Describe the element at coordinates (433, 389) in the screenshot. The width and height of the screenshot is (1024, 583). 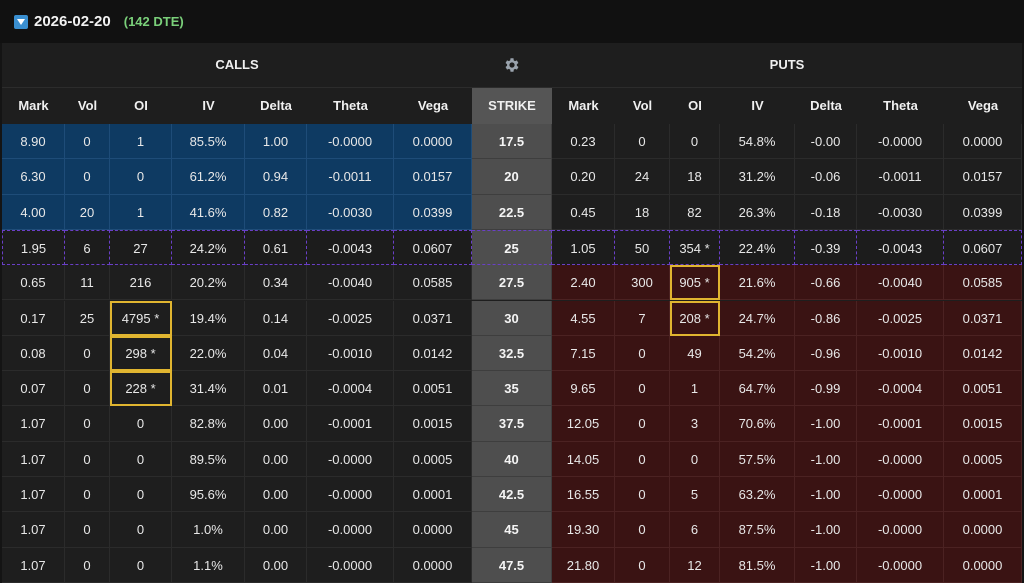
I see `call-vega-cell: 0.0051` at that location.